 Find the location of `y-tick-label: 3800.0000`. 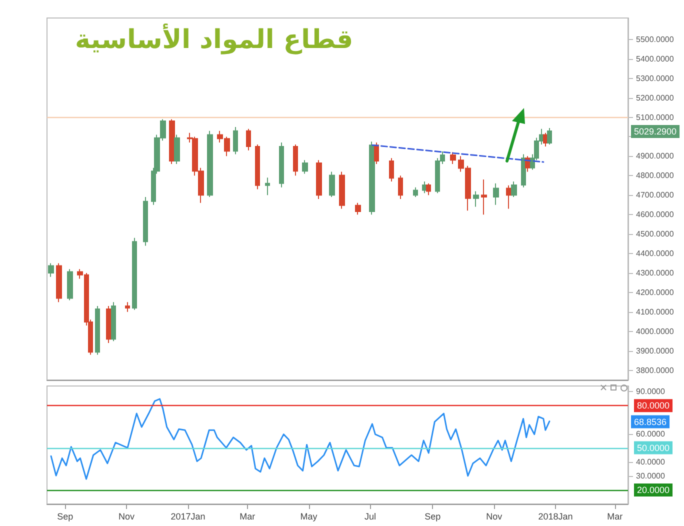

y-tick-label: 3800.0000 is located at coordinates (655, 370).